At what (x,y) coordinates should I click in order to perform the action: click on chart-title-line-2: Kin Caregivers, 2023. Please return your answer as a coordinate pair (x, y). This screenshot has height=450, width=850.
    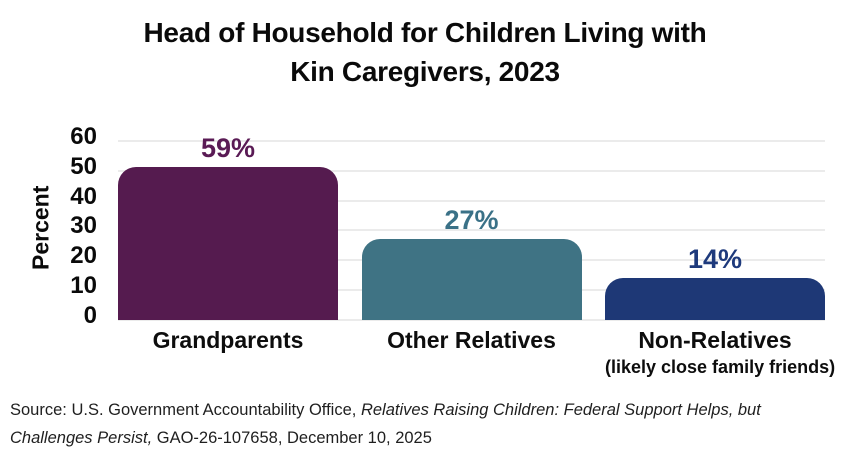
    Looking at the image, I should click on (425, 71).